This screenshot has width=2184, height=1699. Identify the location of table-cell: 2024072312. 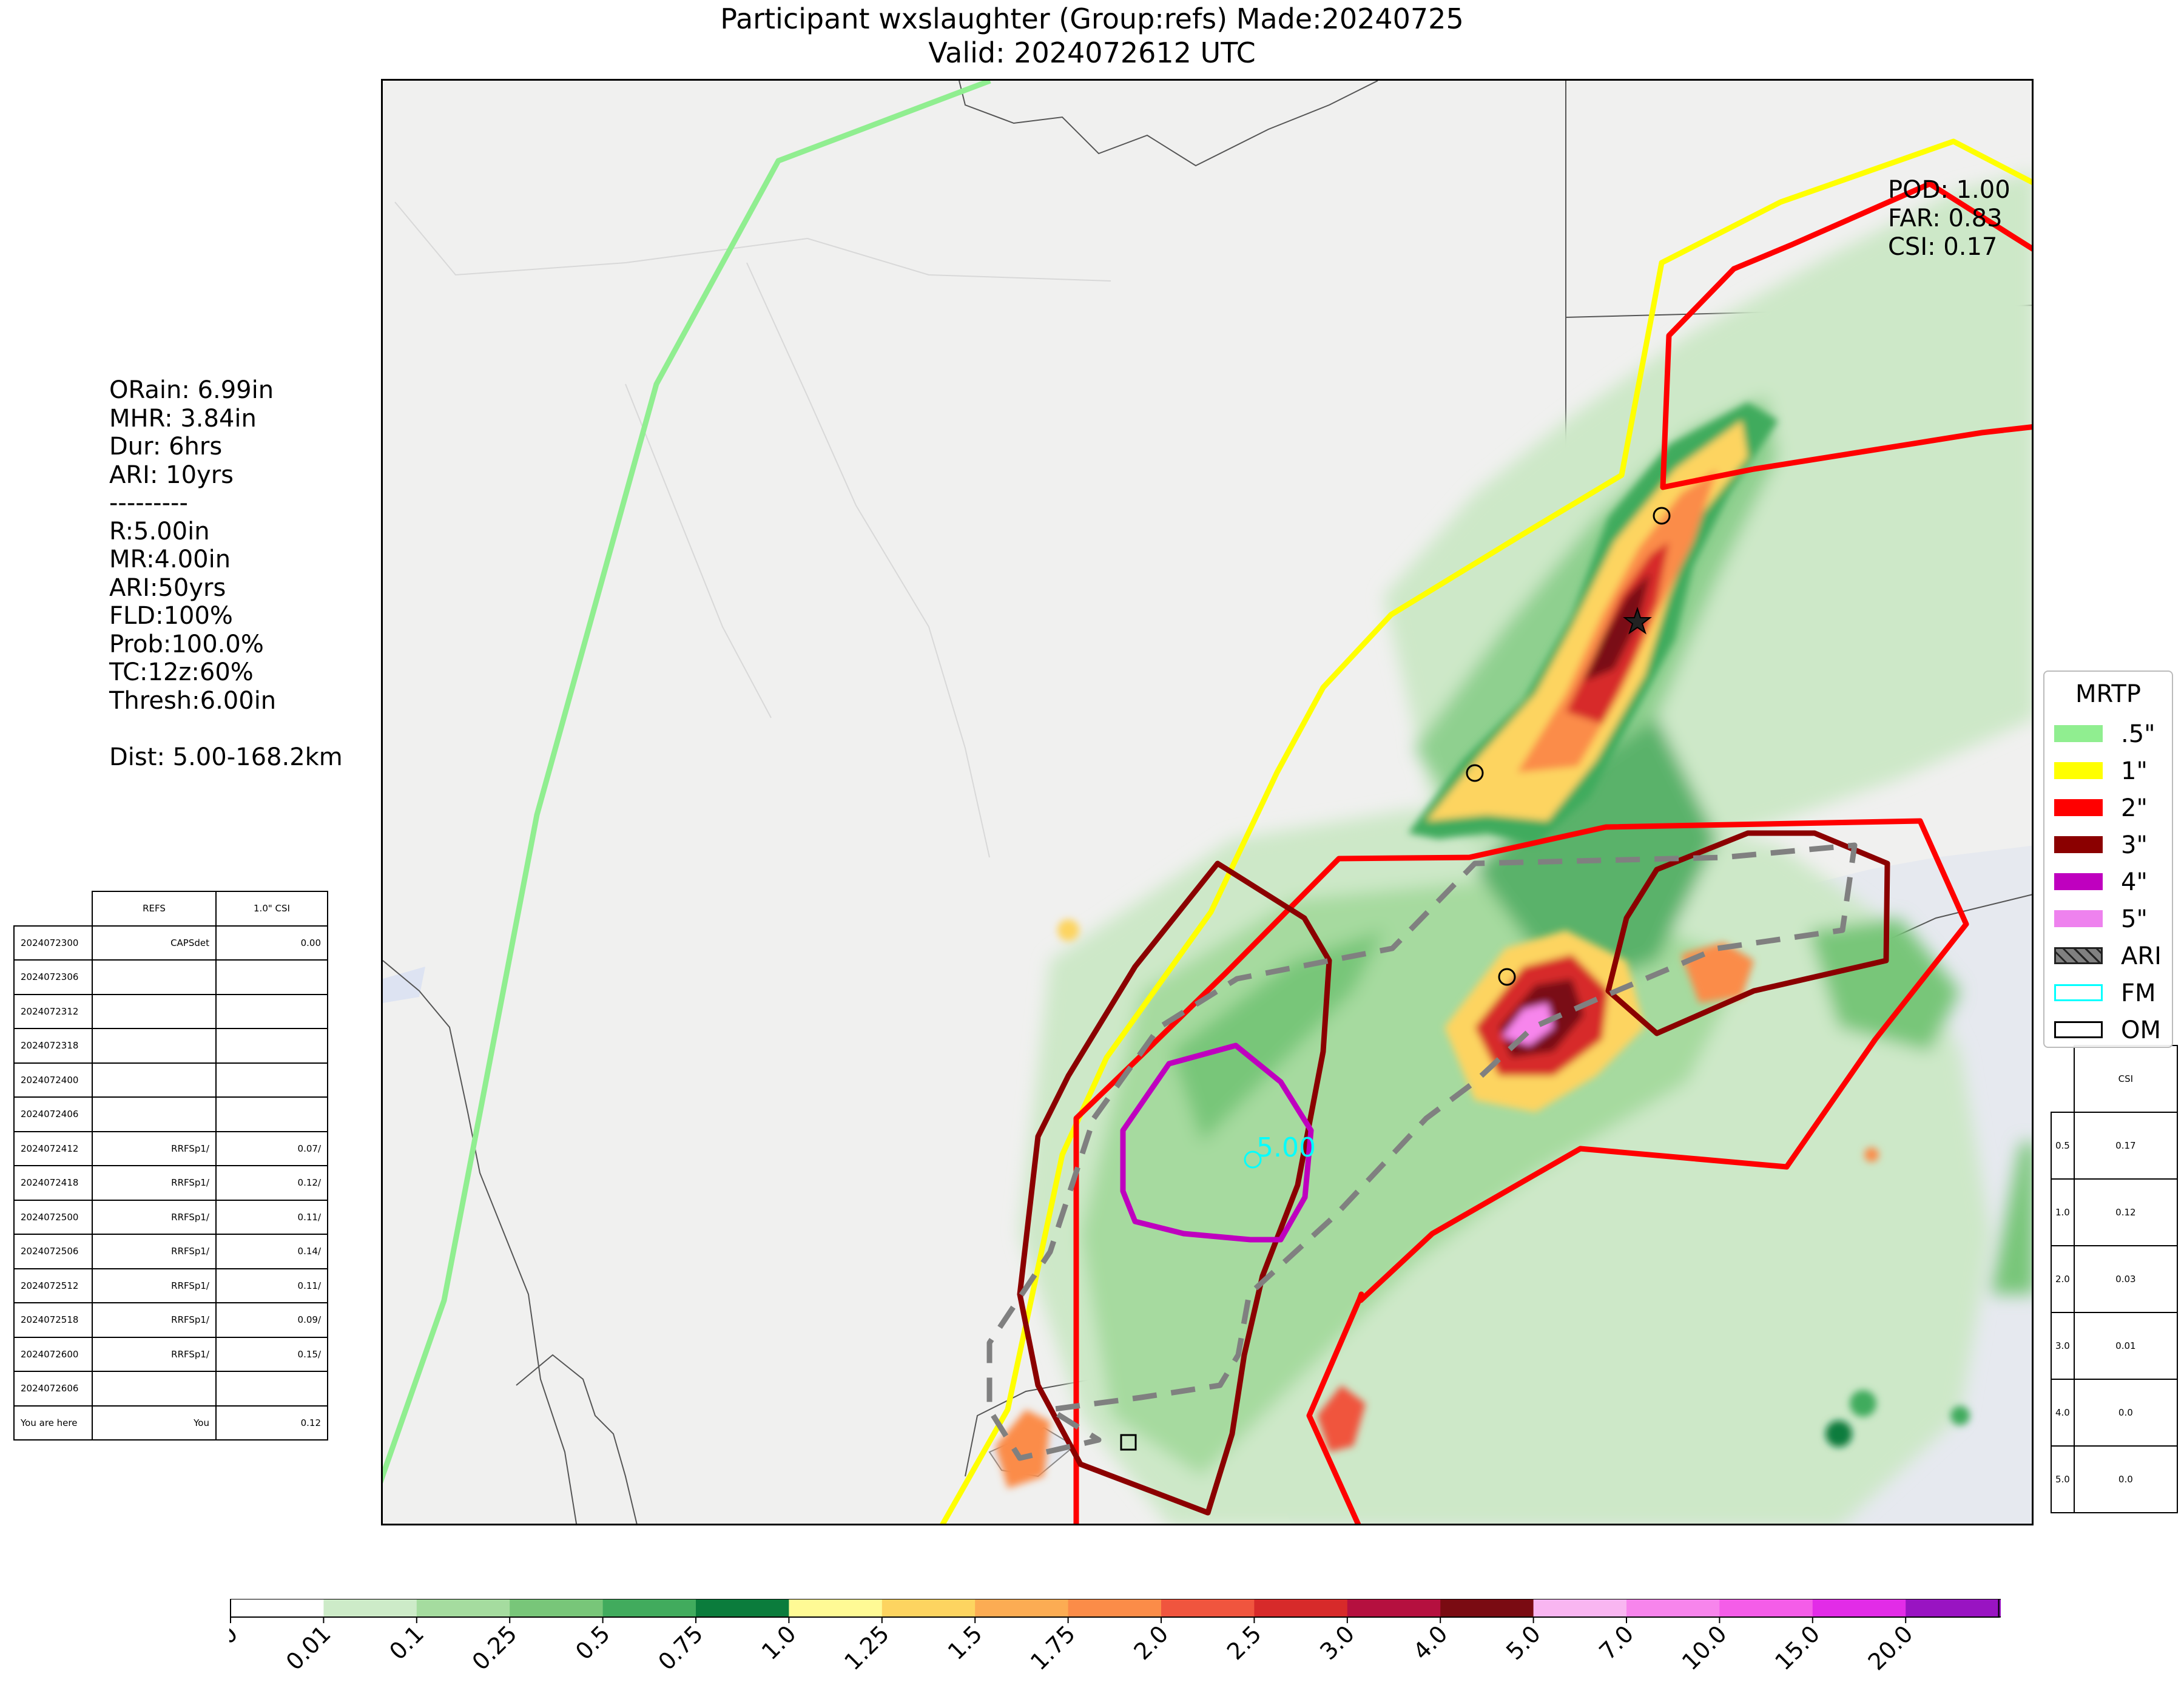
(53, 1011).